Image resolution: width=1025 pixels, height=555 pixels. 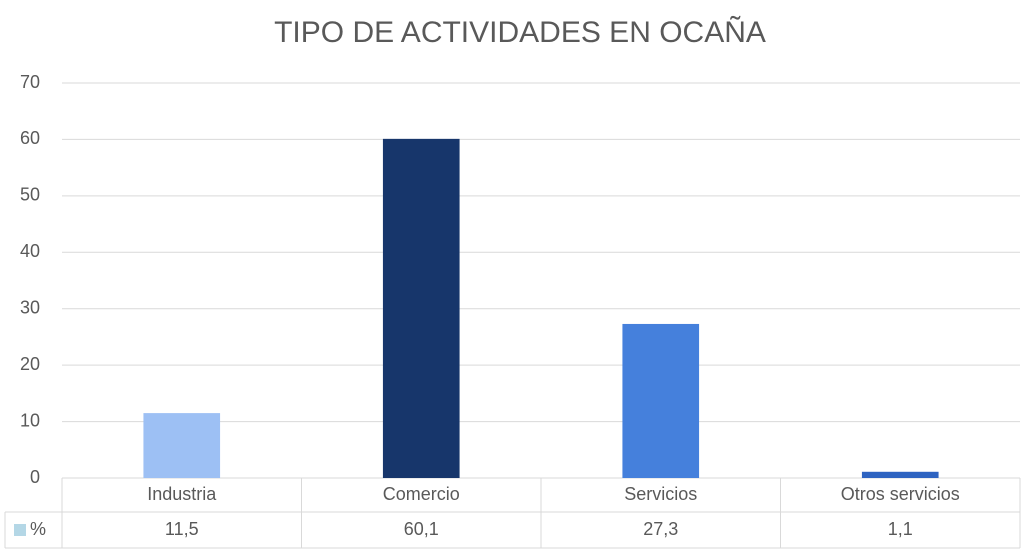 What do you see at coordinates (20, 530) in the screenshot?
I see `legend-key` at bounding box center [20, 530].